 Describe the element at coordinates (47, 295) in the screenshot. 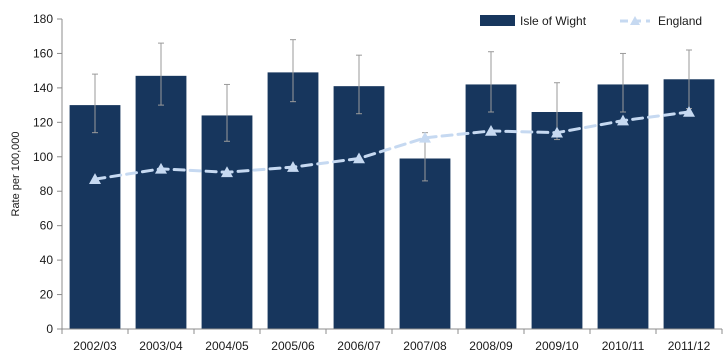

I see `y-tick-label: 20` at that location.